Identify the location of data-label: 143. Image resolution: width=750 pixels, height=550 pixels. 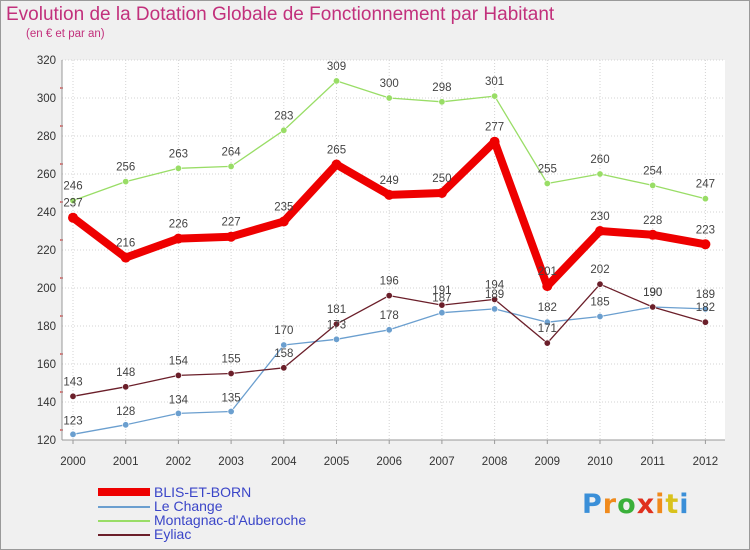
(72, 382).